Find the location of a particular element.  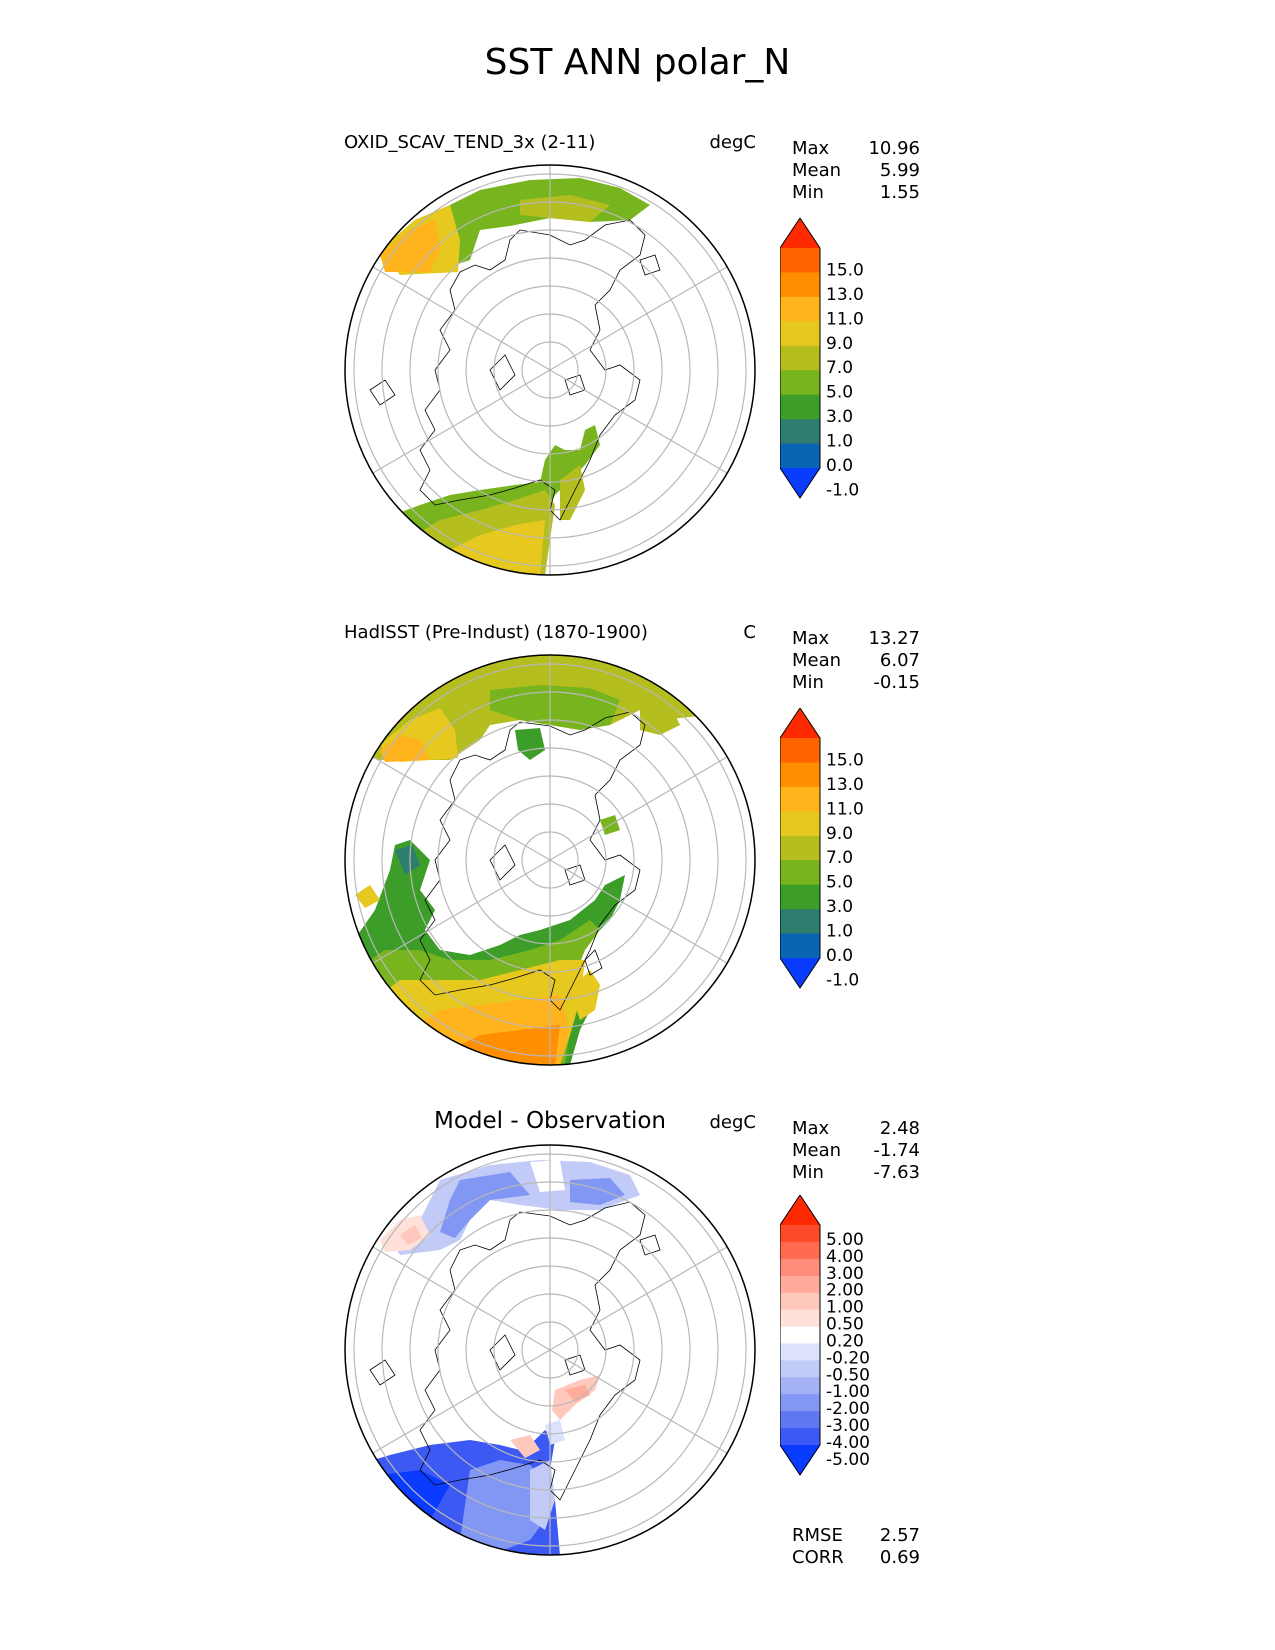

colorbar-tick-label: 1.00 is located at coordinates (845, 1308).